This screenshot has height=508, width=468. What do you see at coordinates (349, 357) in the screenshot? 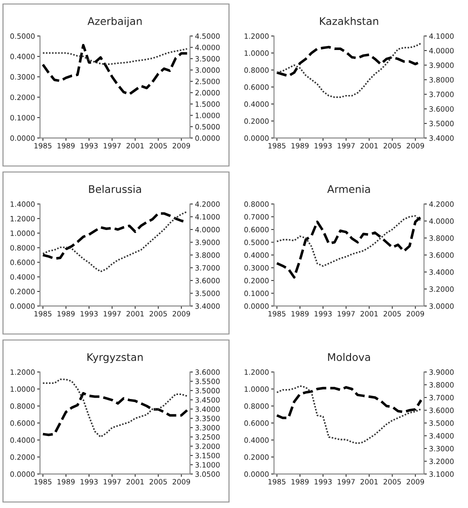
I see `chart-title: Moldova` at bounding box center [349, 357].